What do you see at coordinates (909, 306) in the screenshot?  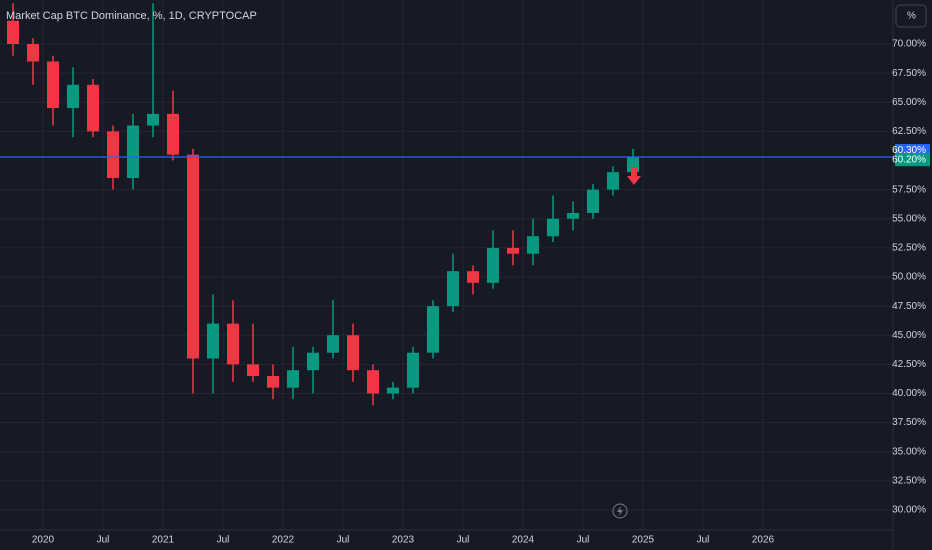 I see `y-tick-label: 47.50%` at bounding box center [909, 306].